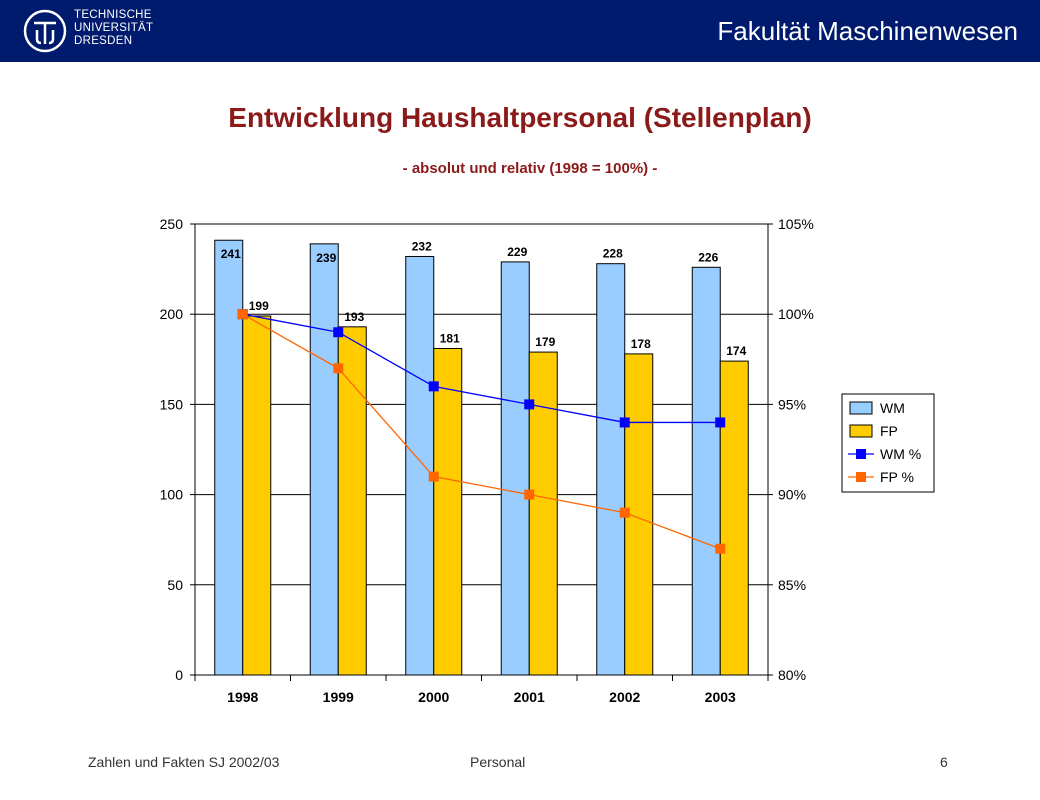 This screenshot has height=800, width=1040. What do you see at coordinates (792, 495) in the screenshot?
I see `y2-tick-label: 90%` at bounding box center [792, 495].